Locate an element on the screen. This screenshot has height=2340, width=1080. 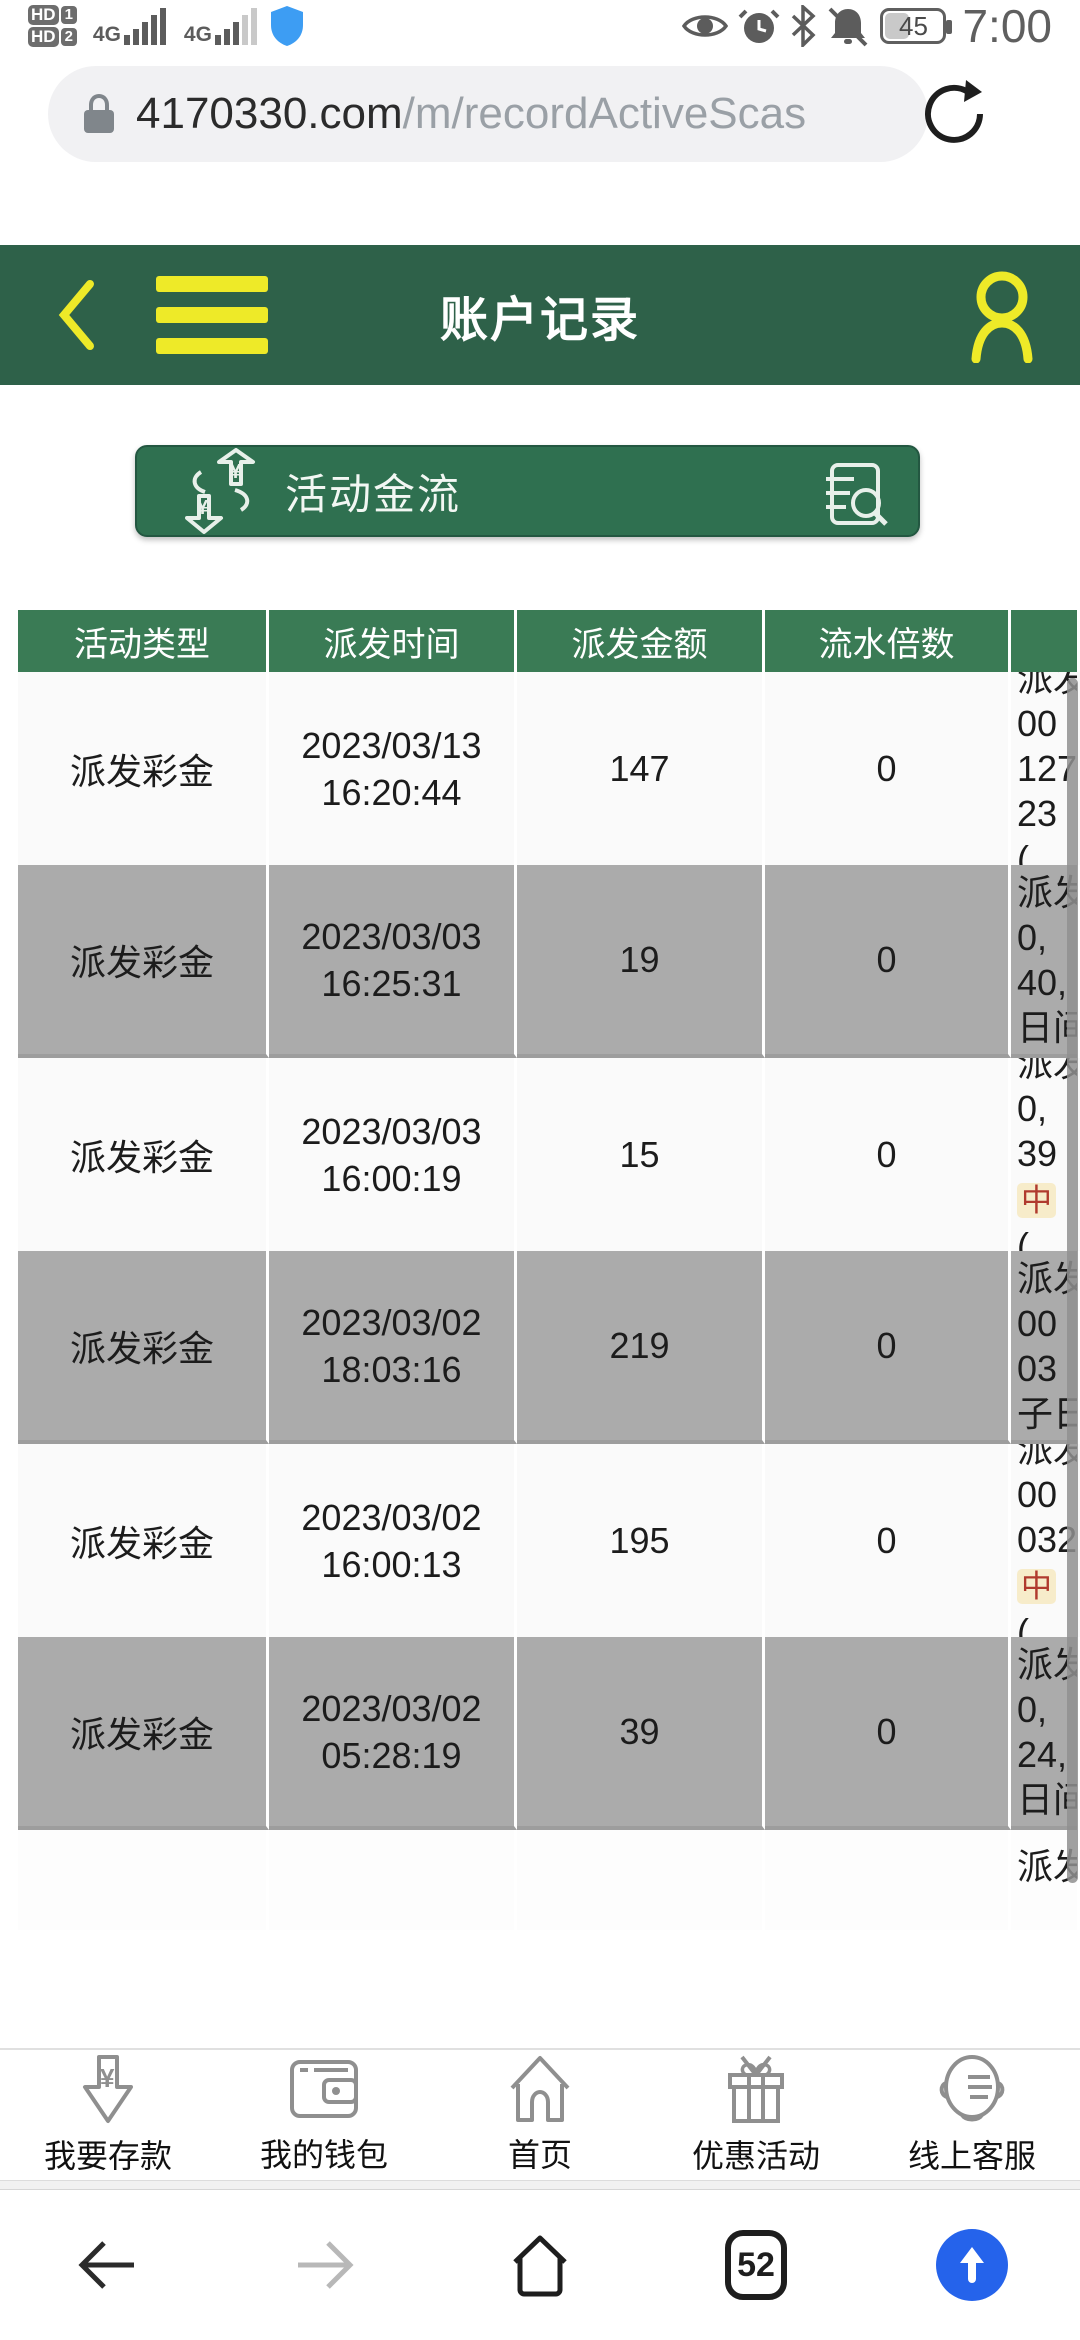
clock-text: 7:00 is located at coordinates (1007, 26).